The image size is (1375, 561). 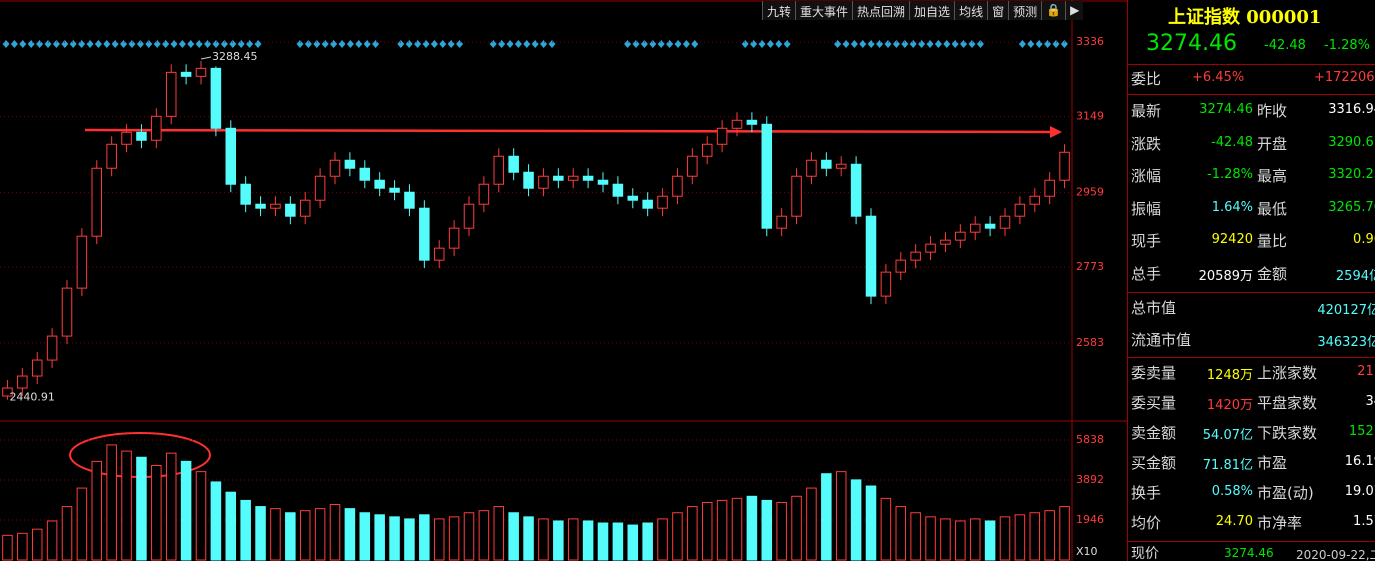 I want to click on toolbar-icon: ▶, so click(x=1074, y=10).